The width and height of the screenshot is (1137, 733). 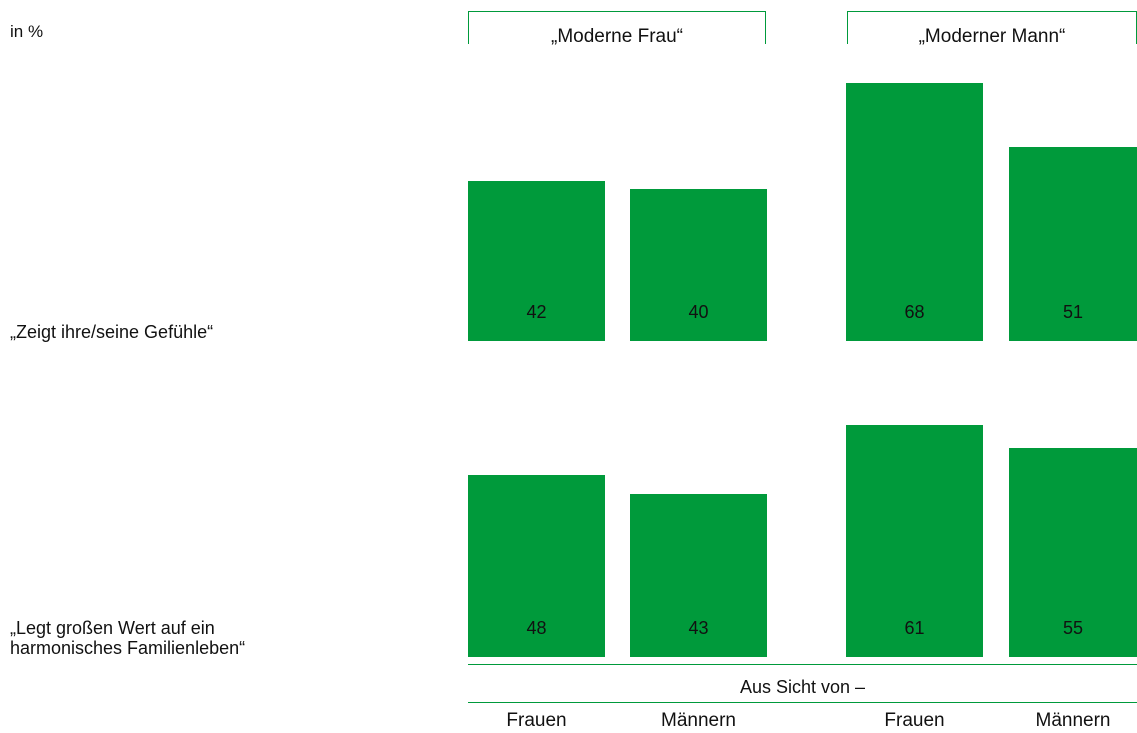 I want to click on bar-value-row1-maennern-1: 40, so click(x=698, y=312).